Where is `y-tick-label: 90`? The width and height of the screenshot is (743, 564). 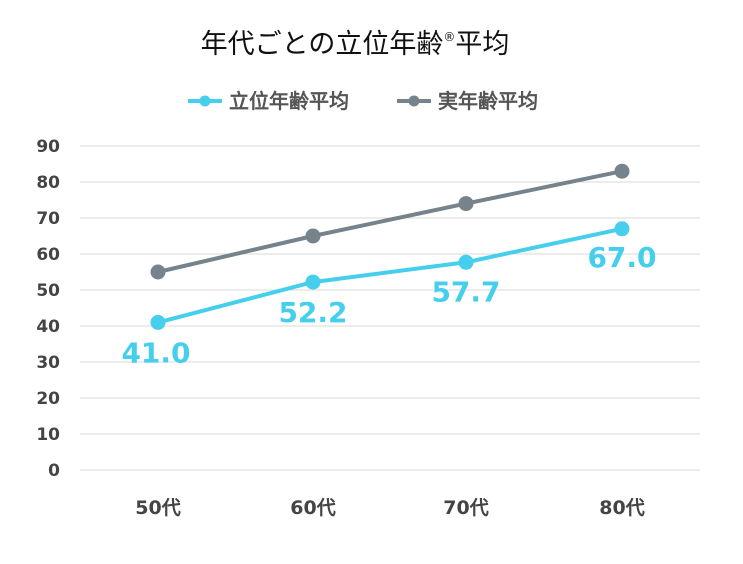
y-tick-label: 90 is located at coordinates (48, 147).